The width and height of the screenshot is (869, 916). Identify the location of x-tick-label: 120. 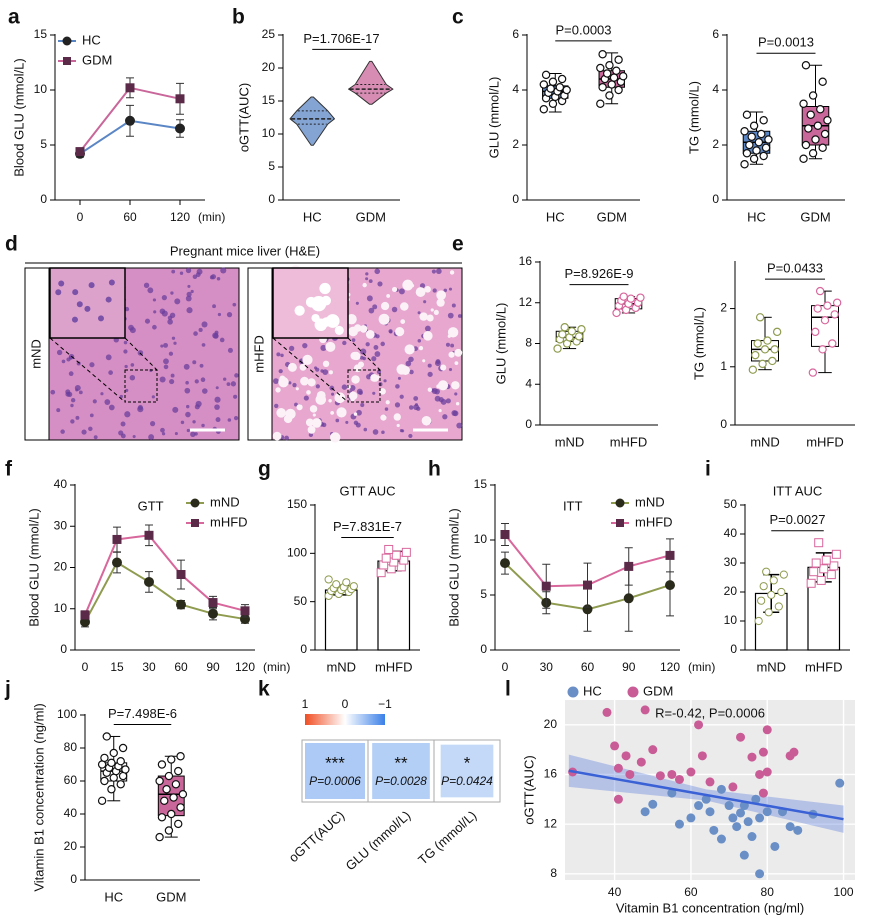
(245, 667).